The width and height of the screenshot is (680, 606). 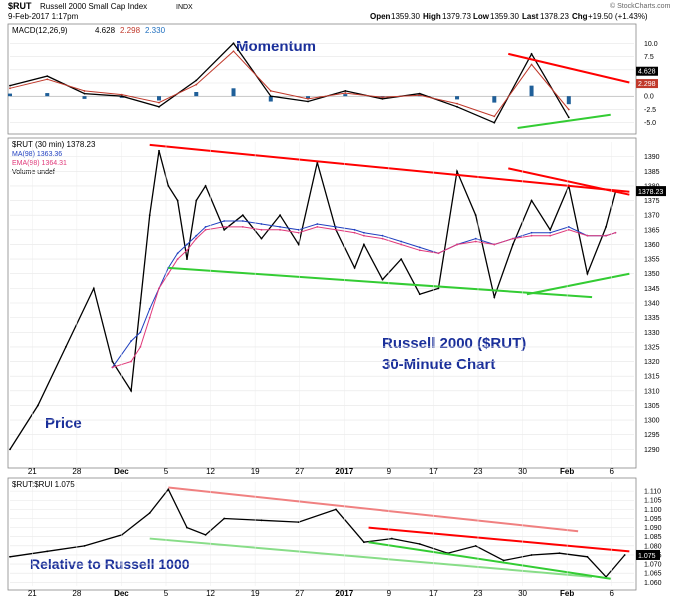 I want to click on relative-y-tick-label: 1.090, so click(x=653, y=528).